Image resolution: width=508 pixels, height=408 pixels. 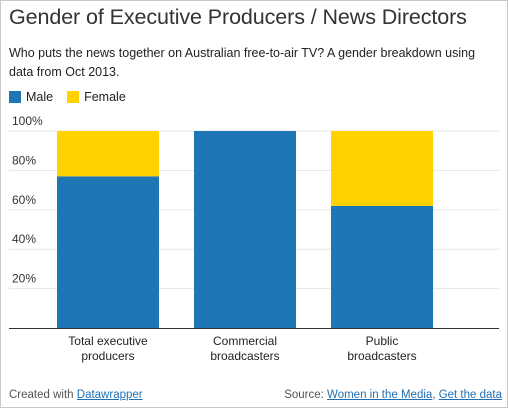 I want to click on x-tick-label-2-1: broadcasters, so click(x=381, y=356).